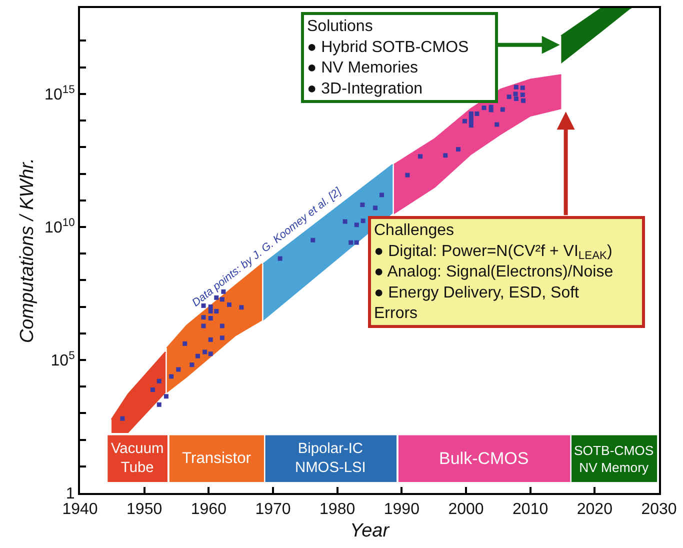 Image resolution: width=683 pixels, height=548 pixels. I want to click on x-tick-label: 1950, so click(144, 509).